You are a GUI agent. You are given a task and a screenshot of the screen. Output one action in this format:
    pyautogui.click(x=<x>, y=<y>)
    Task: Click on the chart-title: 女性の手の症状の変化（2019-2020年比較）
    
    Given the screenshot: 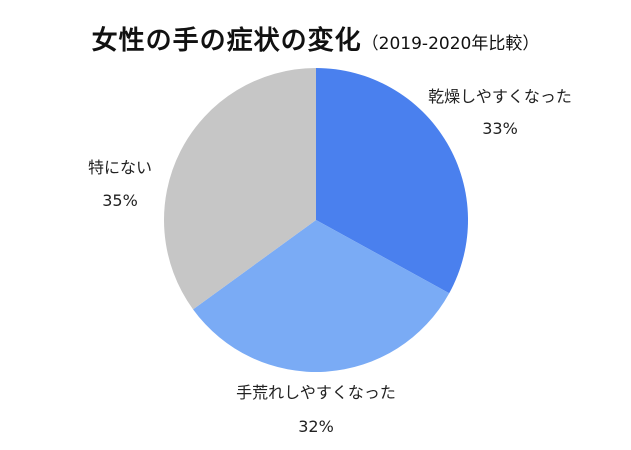 What is the action you would take?
    pyautogui.click(x=315, y=38)
    